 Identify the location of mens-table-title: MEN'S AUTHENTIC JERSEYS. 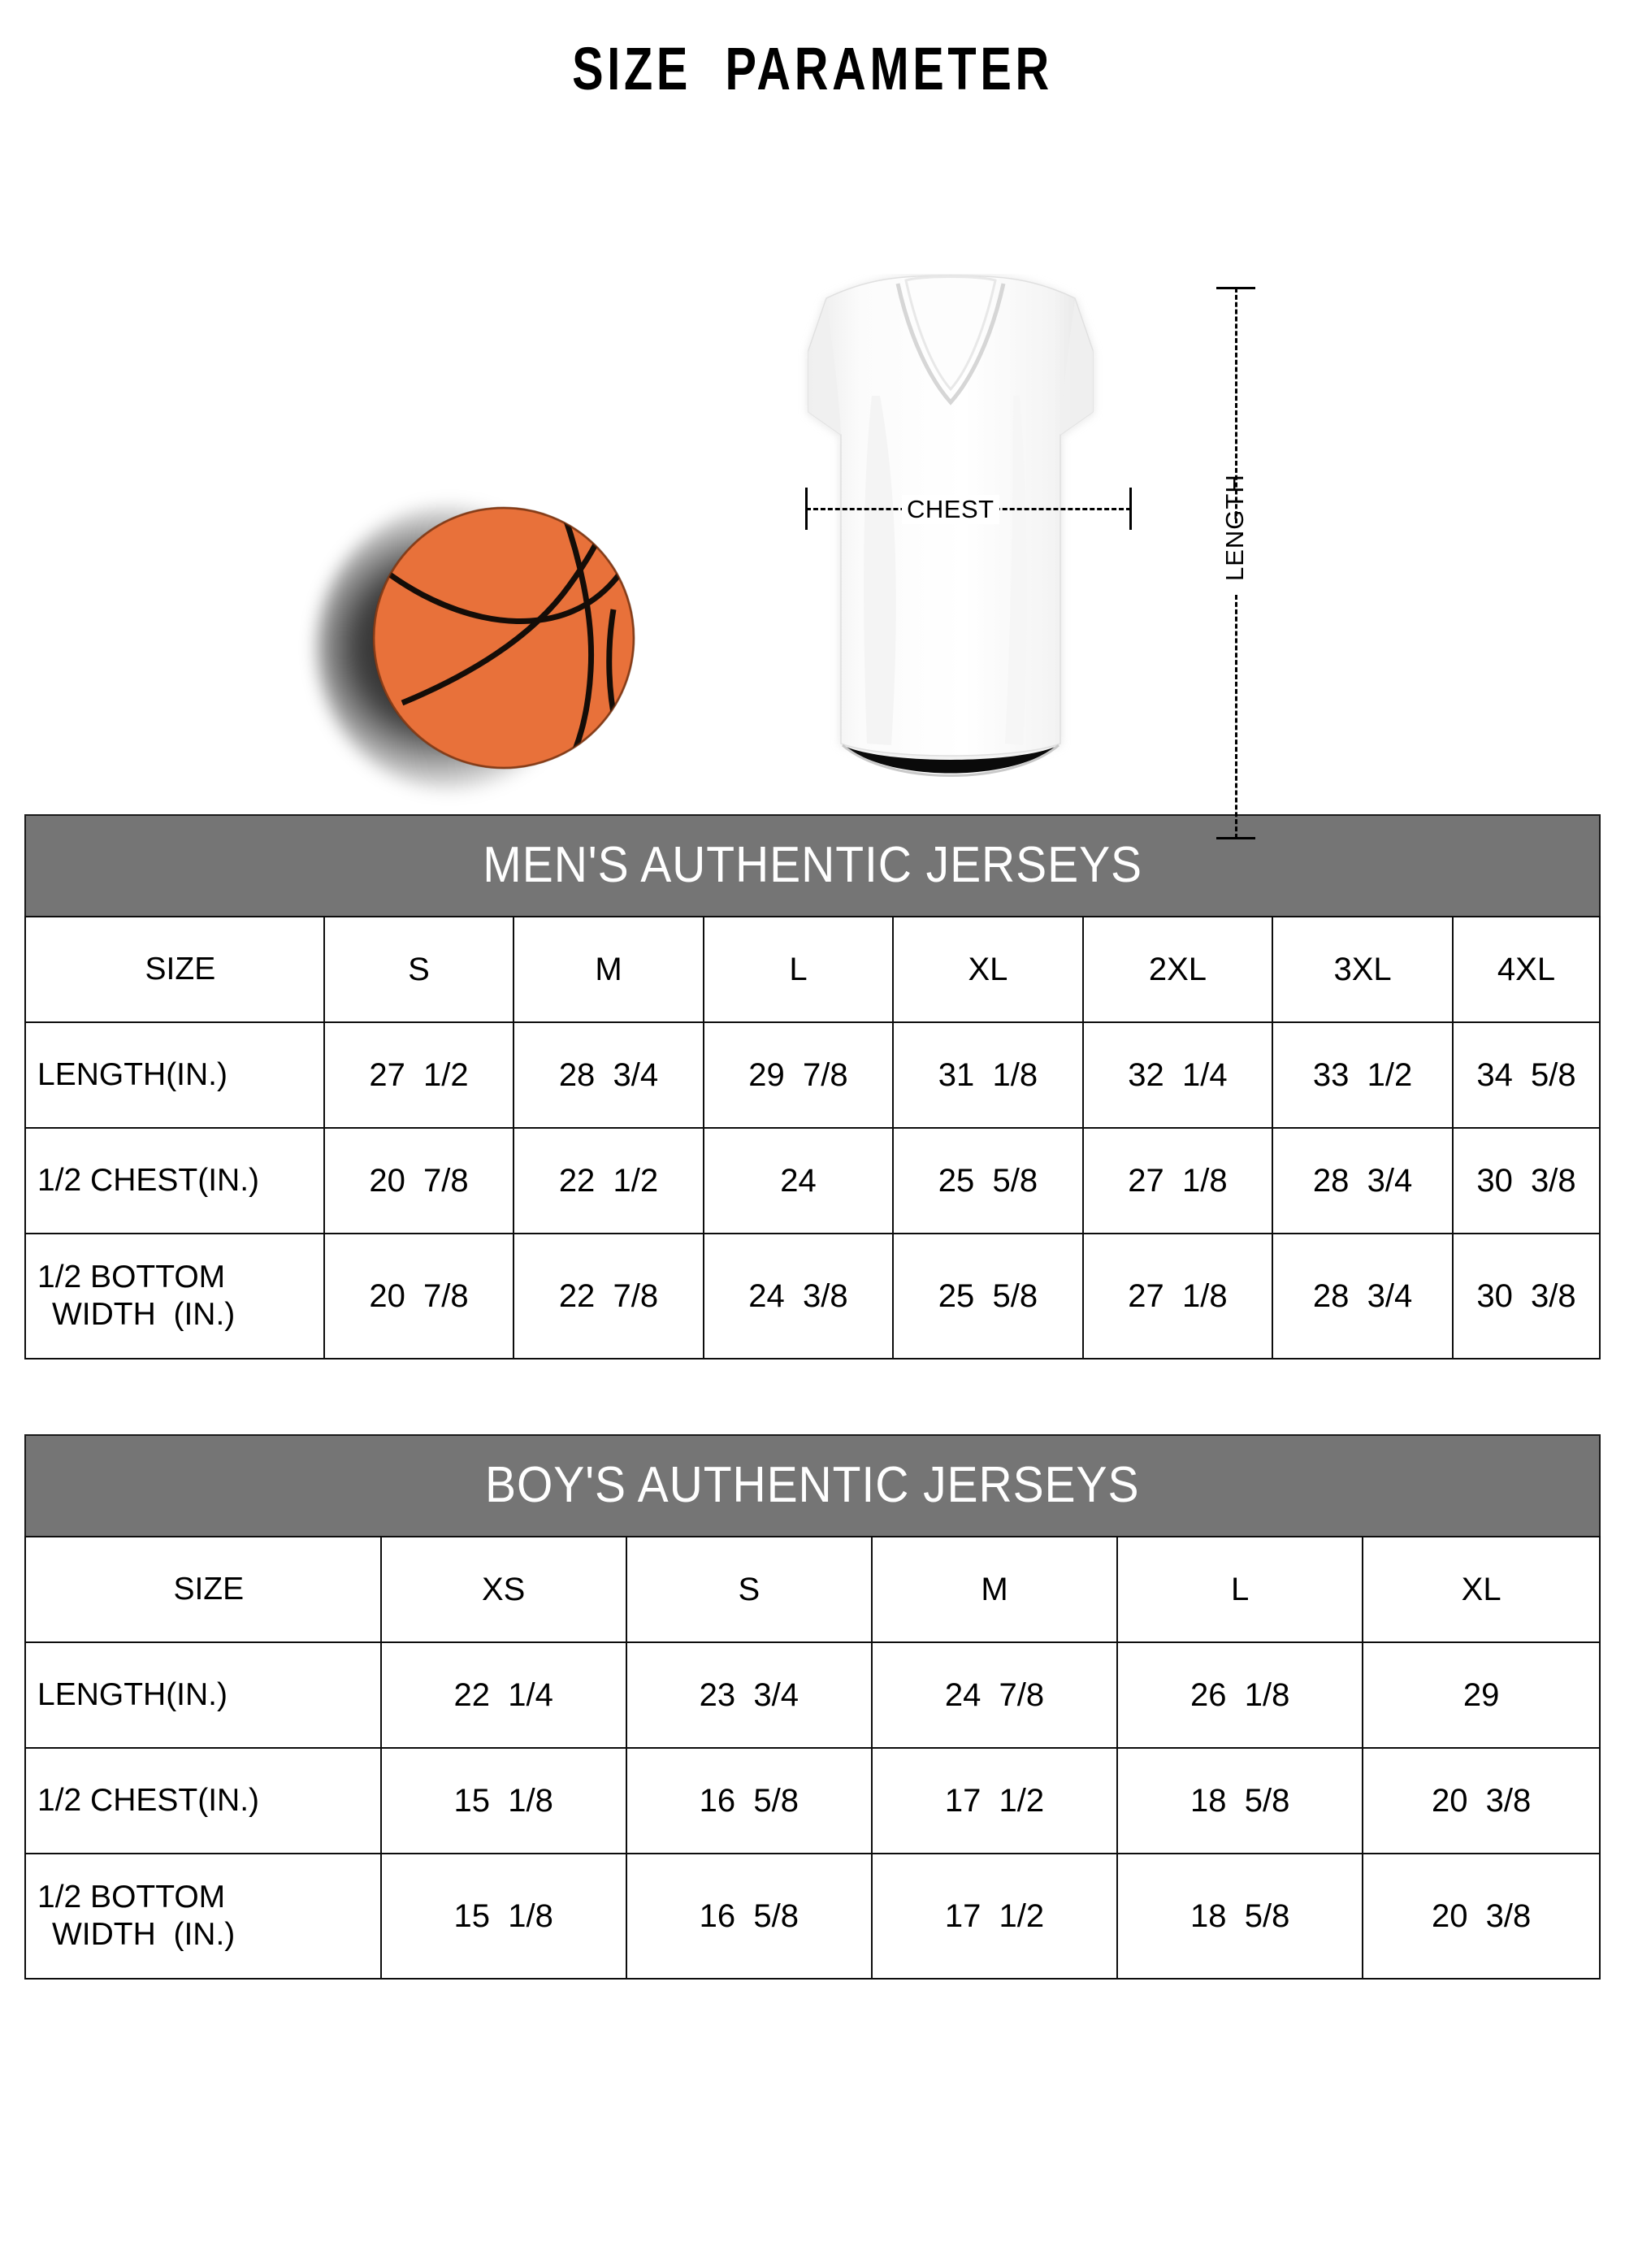
(812, 865).